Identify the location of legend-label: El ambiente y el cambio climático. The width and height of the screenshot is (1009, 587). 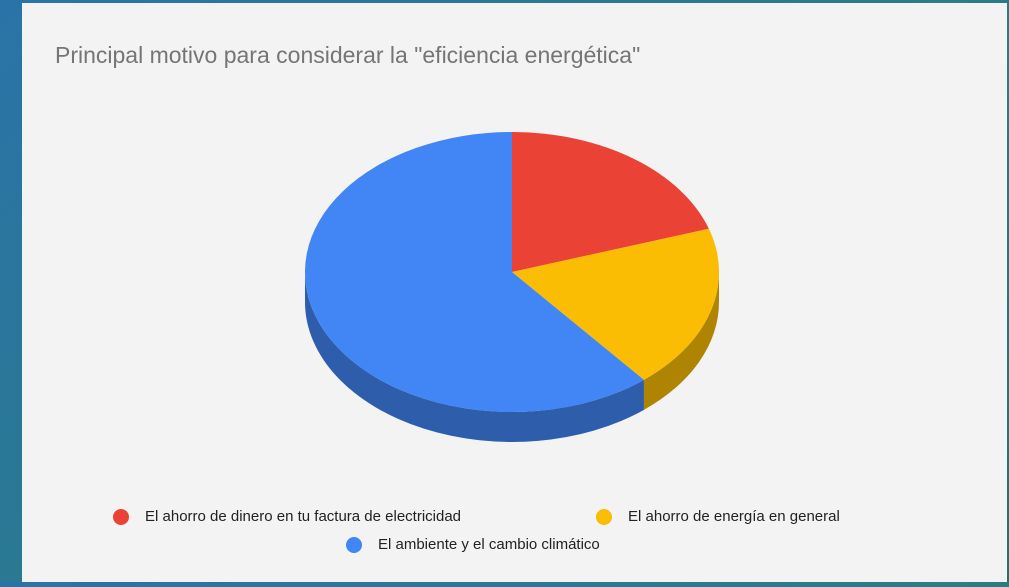
(489, 544).